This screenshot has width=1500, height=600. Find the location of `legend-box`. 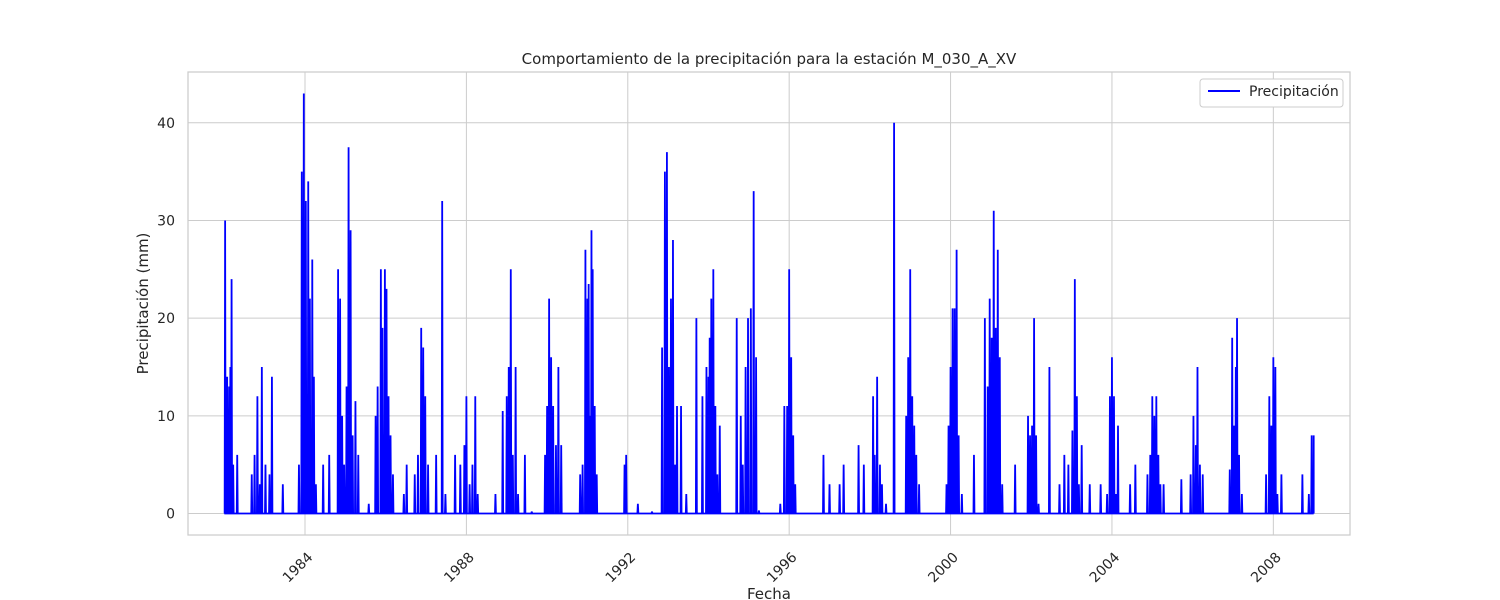

legend-box is located at coordinates (1271, 93).